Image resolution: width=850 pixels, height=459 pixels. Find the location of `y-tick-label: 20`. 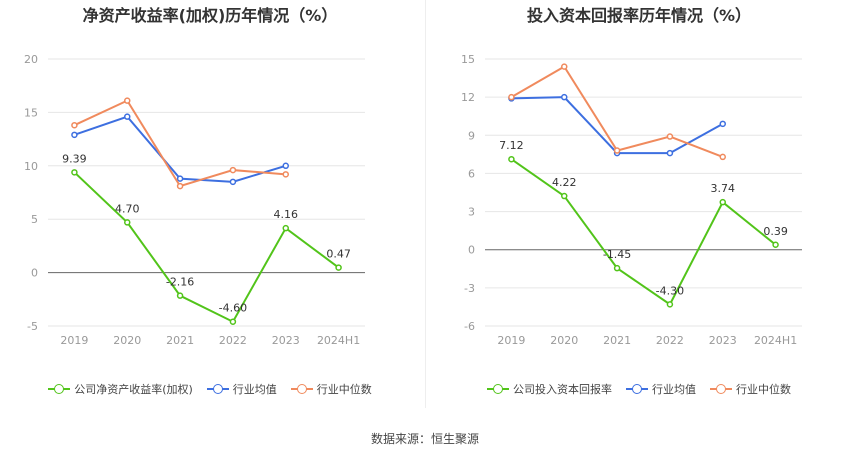

y-tick-label: 20 is located at coordinates (31, 59).